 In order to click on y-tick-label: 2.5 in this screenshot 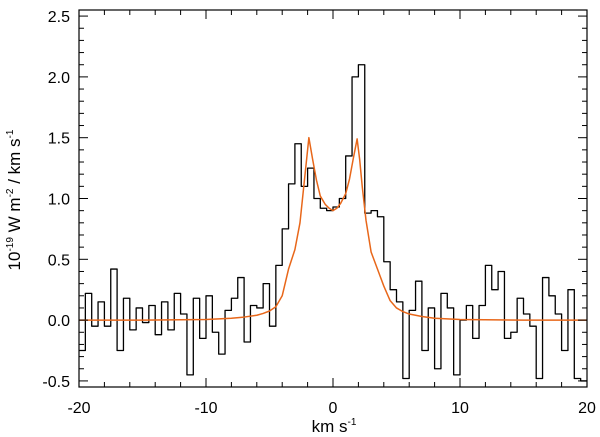, I will do `click(59, 17)`.